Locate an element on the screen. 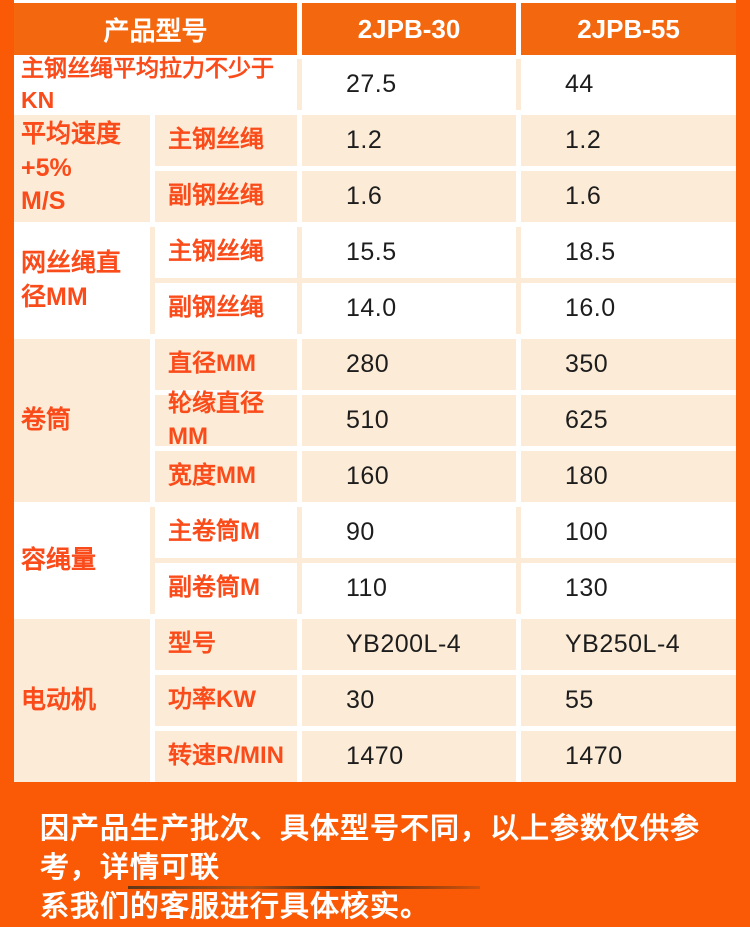  value-cell: 100 is located at coordinates (628, 532).